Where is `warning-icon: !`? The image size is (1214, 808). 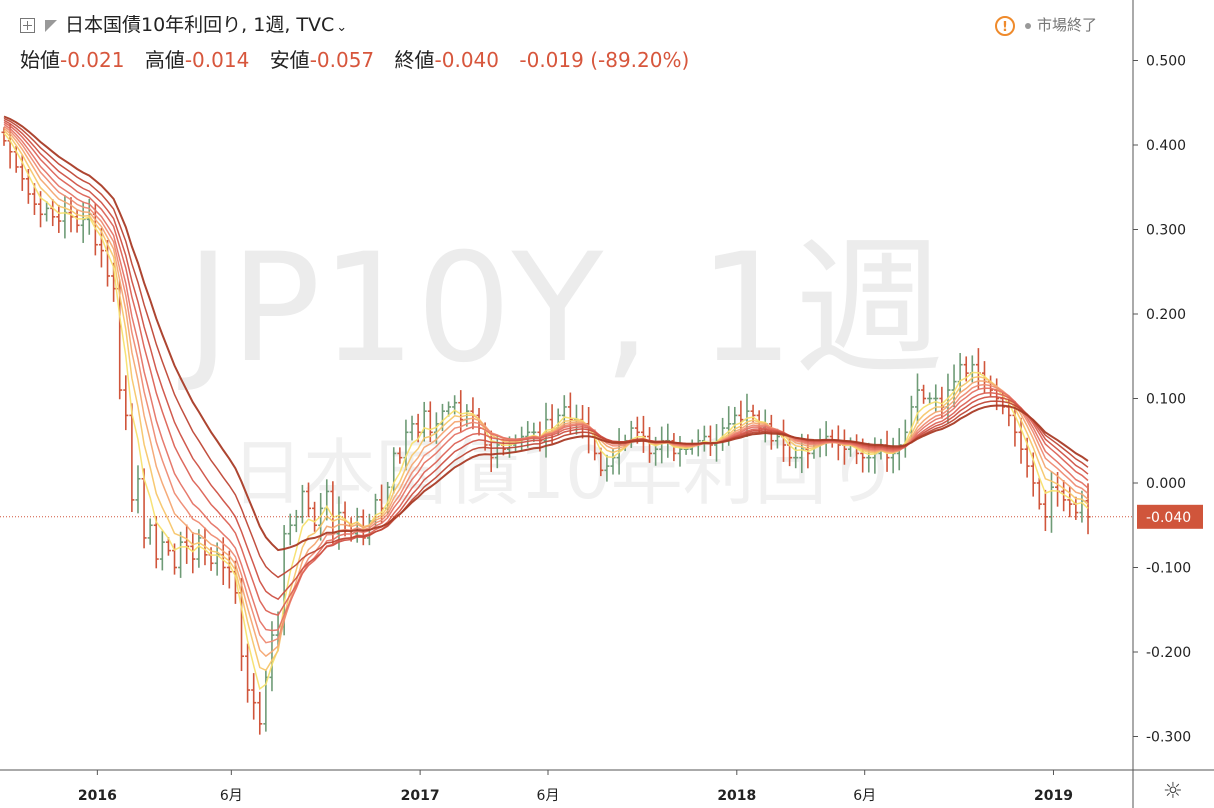
warning-icon: ! is located at coordinates (1005, 25).